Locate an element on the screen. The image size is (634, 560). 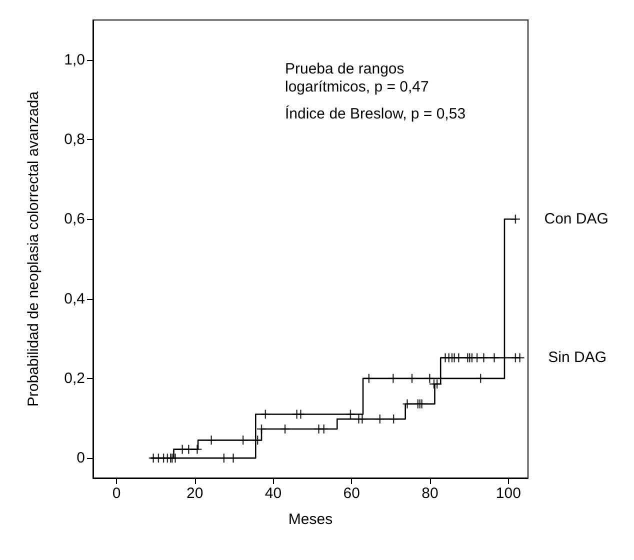
y-tick-label: 1,0 is located at coordinates (74, 59).